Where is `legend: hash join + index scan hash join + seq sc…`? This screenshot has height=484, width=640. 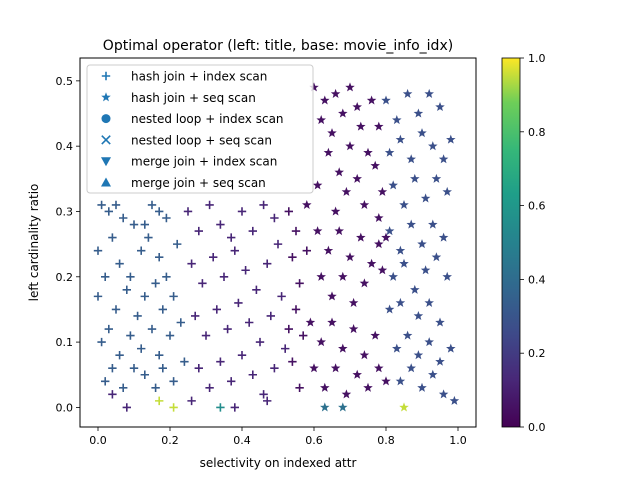 legend: hash join + index scan hash join + seq sc… is located at coordinates (200, 129).